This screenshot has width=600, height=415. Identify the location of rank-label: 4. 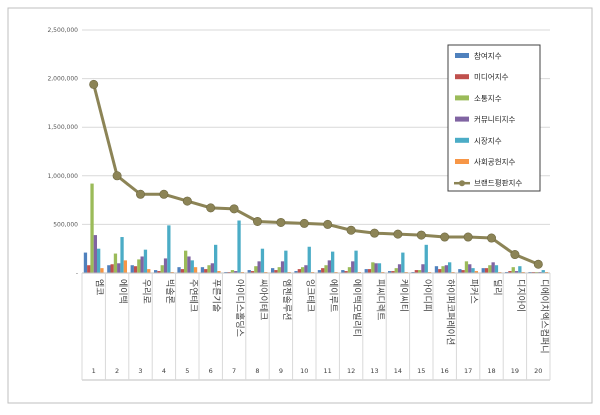
(164, 371).